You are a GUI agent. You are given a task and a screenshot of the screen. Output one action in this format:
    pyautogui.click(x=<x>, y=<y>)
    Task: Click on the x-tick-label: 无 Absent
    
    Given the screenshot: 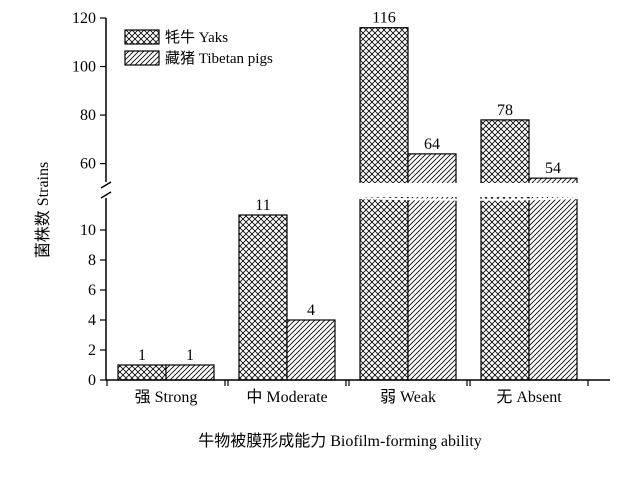 What is the action you would take?
    pyautogui.click(x=529, y=397)
    